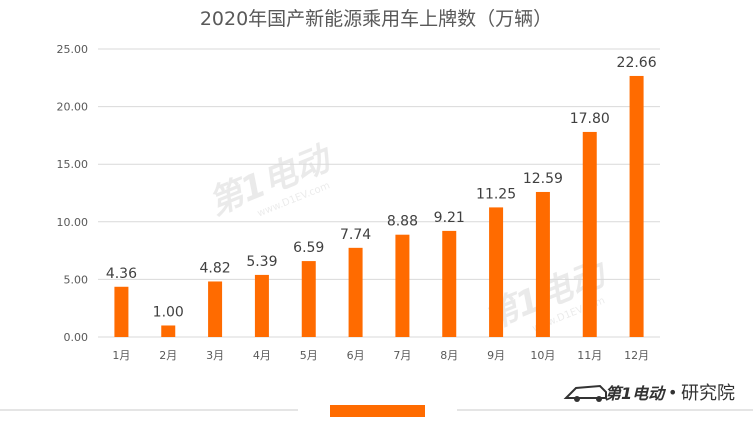 The image size is (753, 439). What do you see at coordinates (402, 222) in the screenshot?
I see `data-label: 8.88` at bounding box center [402, 222].